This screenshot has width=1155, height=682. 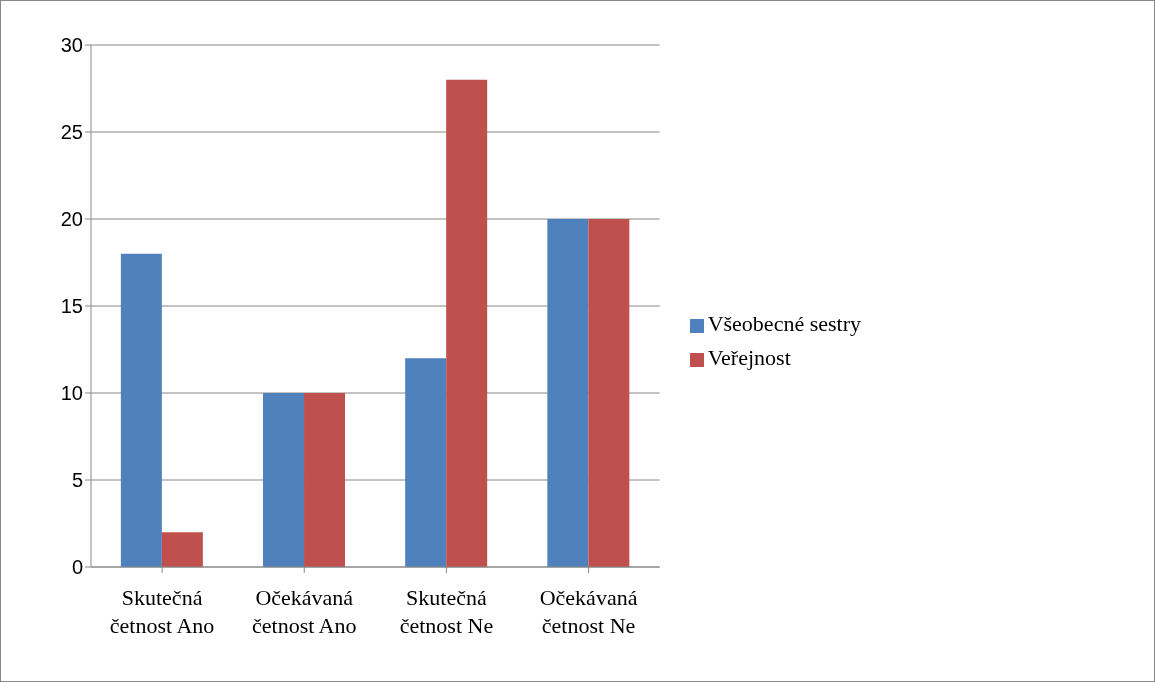 What do you see at coordinates (77, 480) in the screenshot?
I see `y-tick-label: 5` at bounding box center [77, 480].